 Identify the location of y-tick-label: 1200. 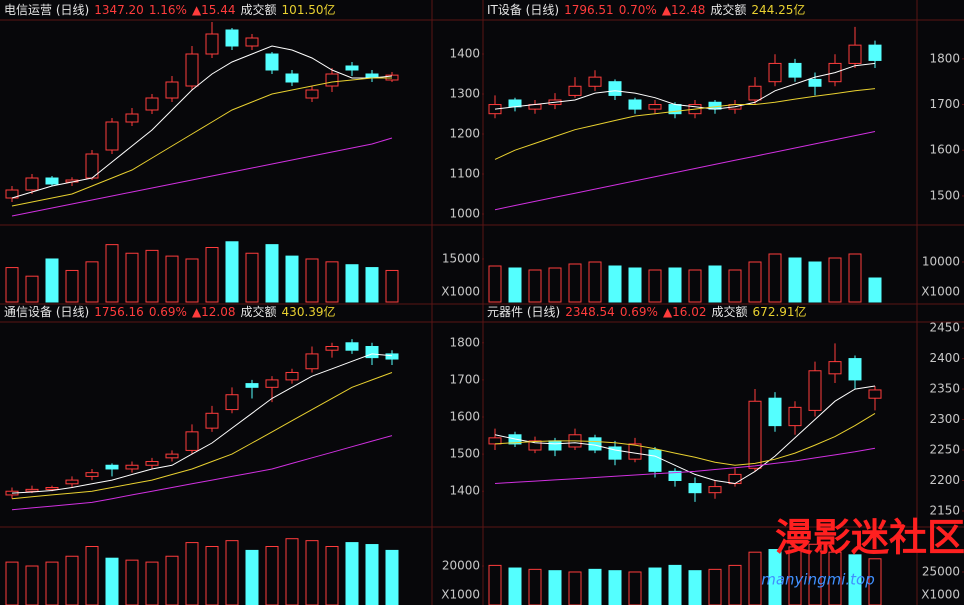
(464, 134).